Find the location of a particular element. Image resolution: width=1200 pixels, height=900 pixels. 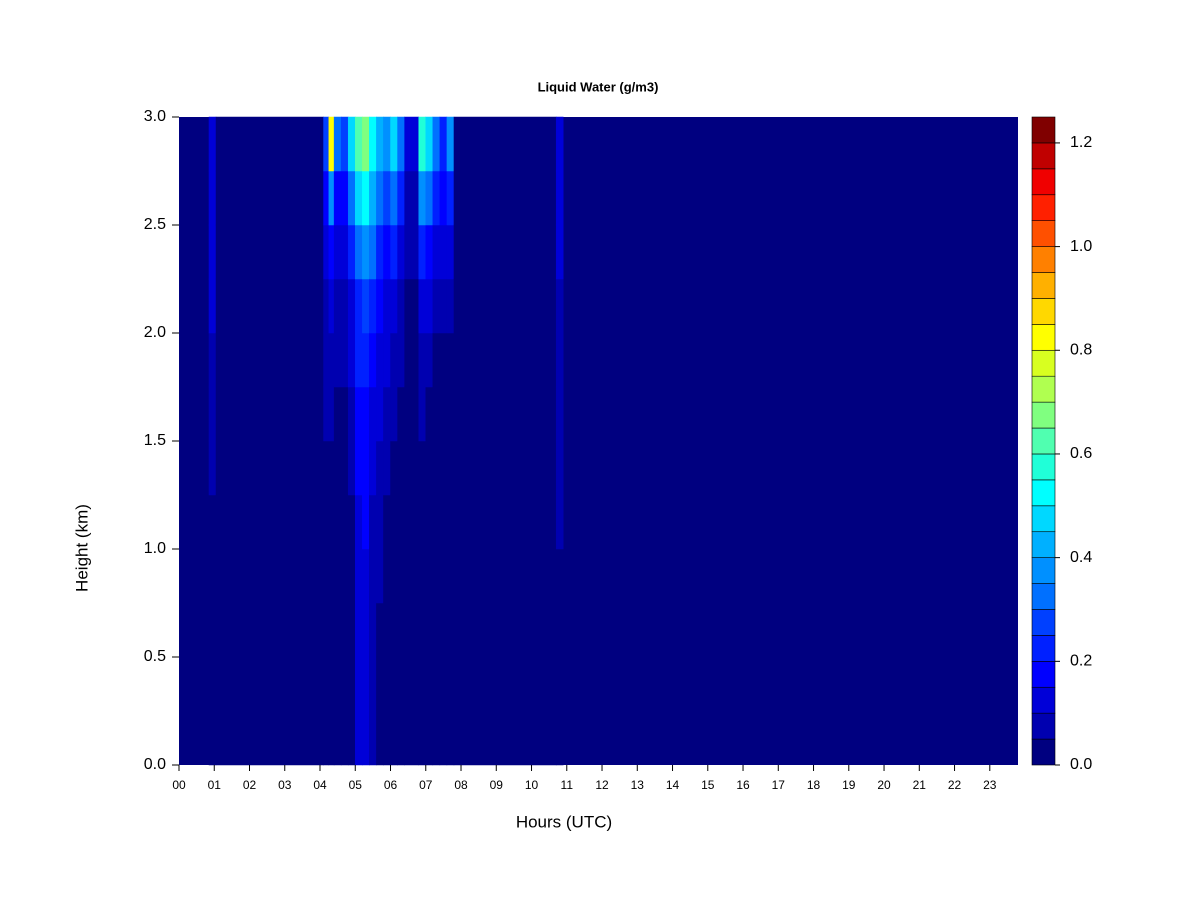

x-tick-label: 11 is located at coordinates (567, 785).